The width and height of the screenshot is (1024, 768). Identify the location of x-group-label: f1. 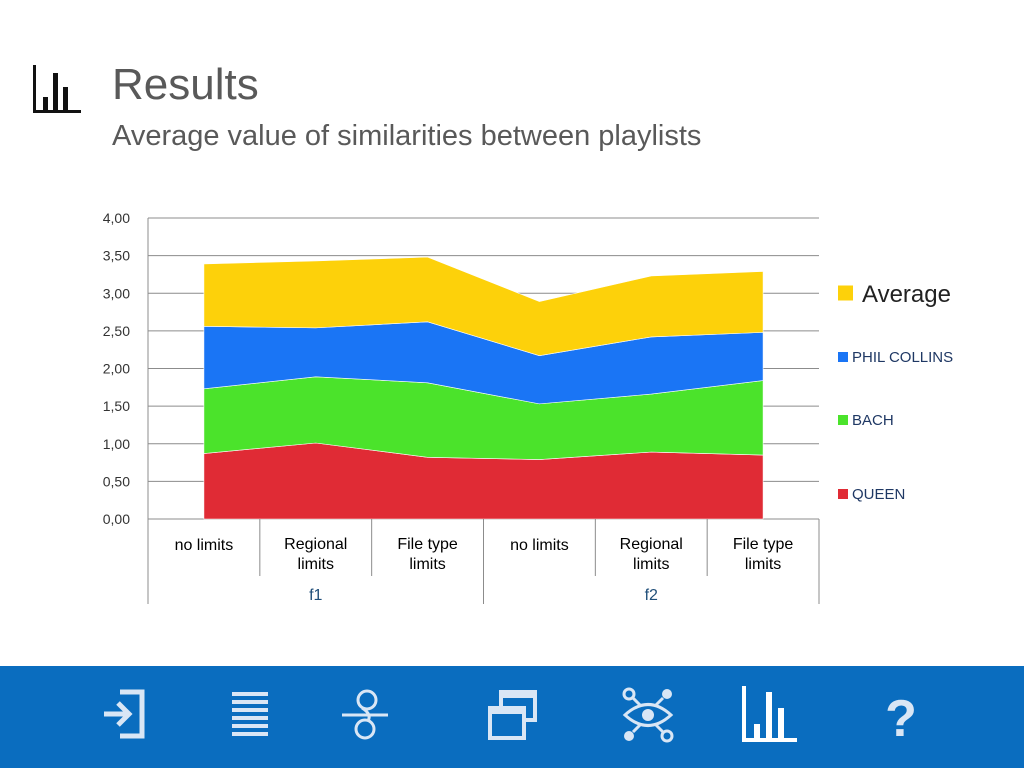
(315, 595).